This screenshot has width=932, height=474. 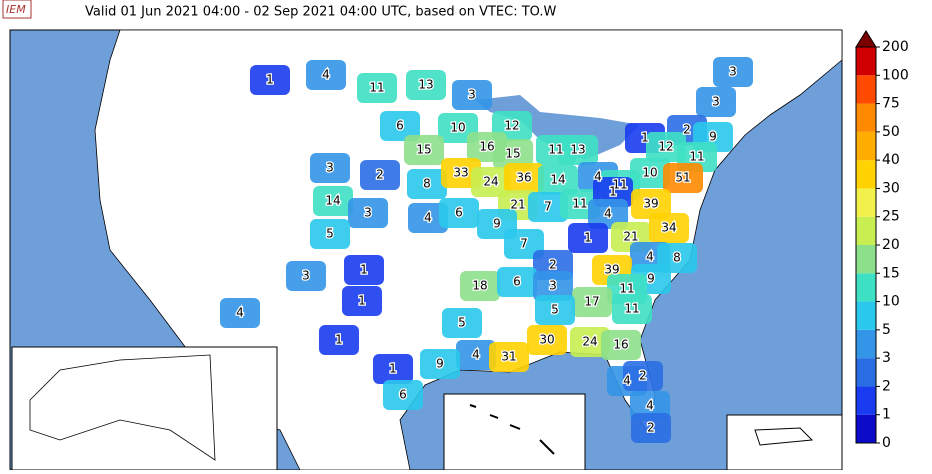 I want to click on colorbar-label: 2, so click(x=886, y=386).